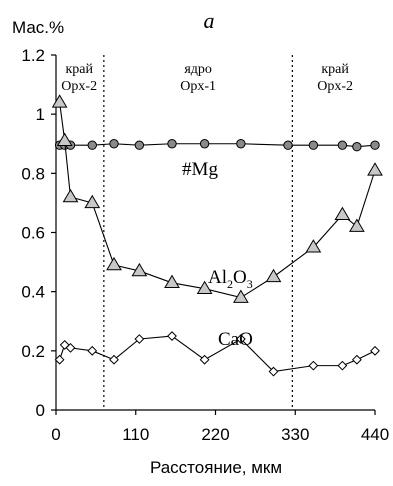 Image resolution: width=393 pixels, height=486 pixels. Describe the element at coordinates (295, 434) in the screenshot. I see `x-tick-label: 330` at that location.